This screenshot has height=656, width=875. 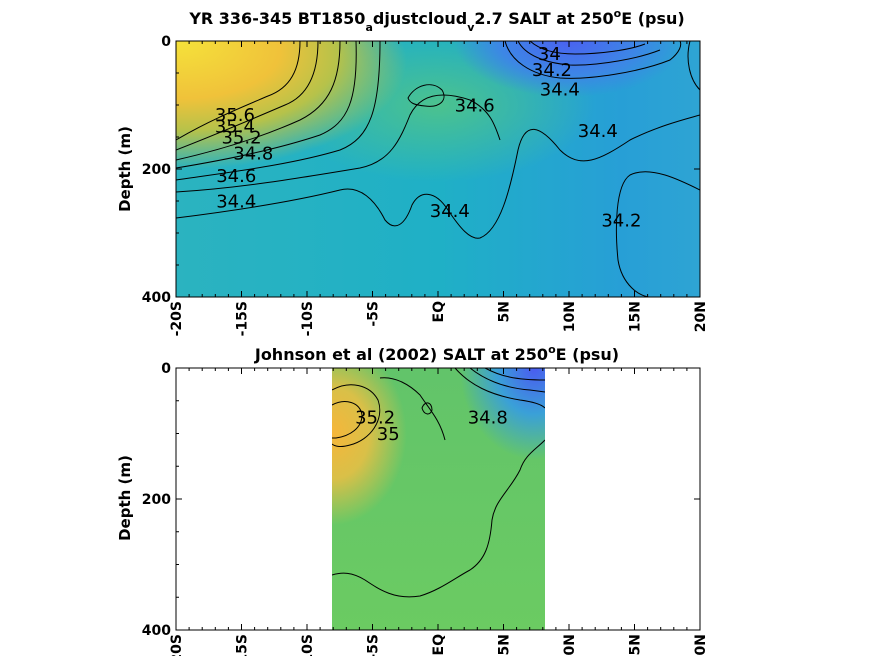 What do you see at coordinates (636, 645) in the screenshot?
I see `bottom-x-tick-label: 15N` at bounding box center [636, 645].